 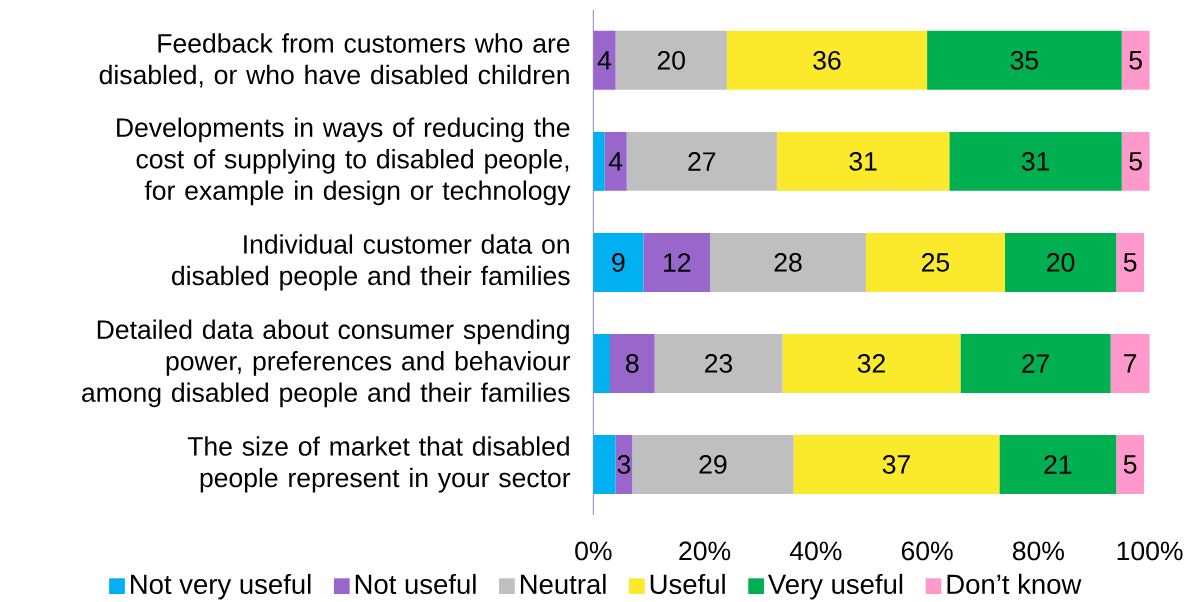 I want to click on y-tick-label: Developments in ways of reducing the cost of supplying to disabled people, for example in design or technology, so click(x=344, y=161).